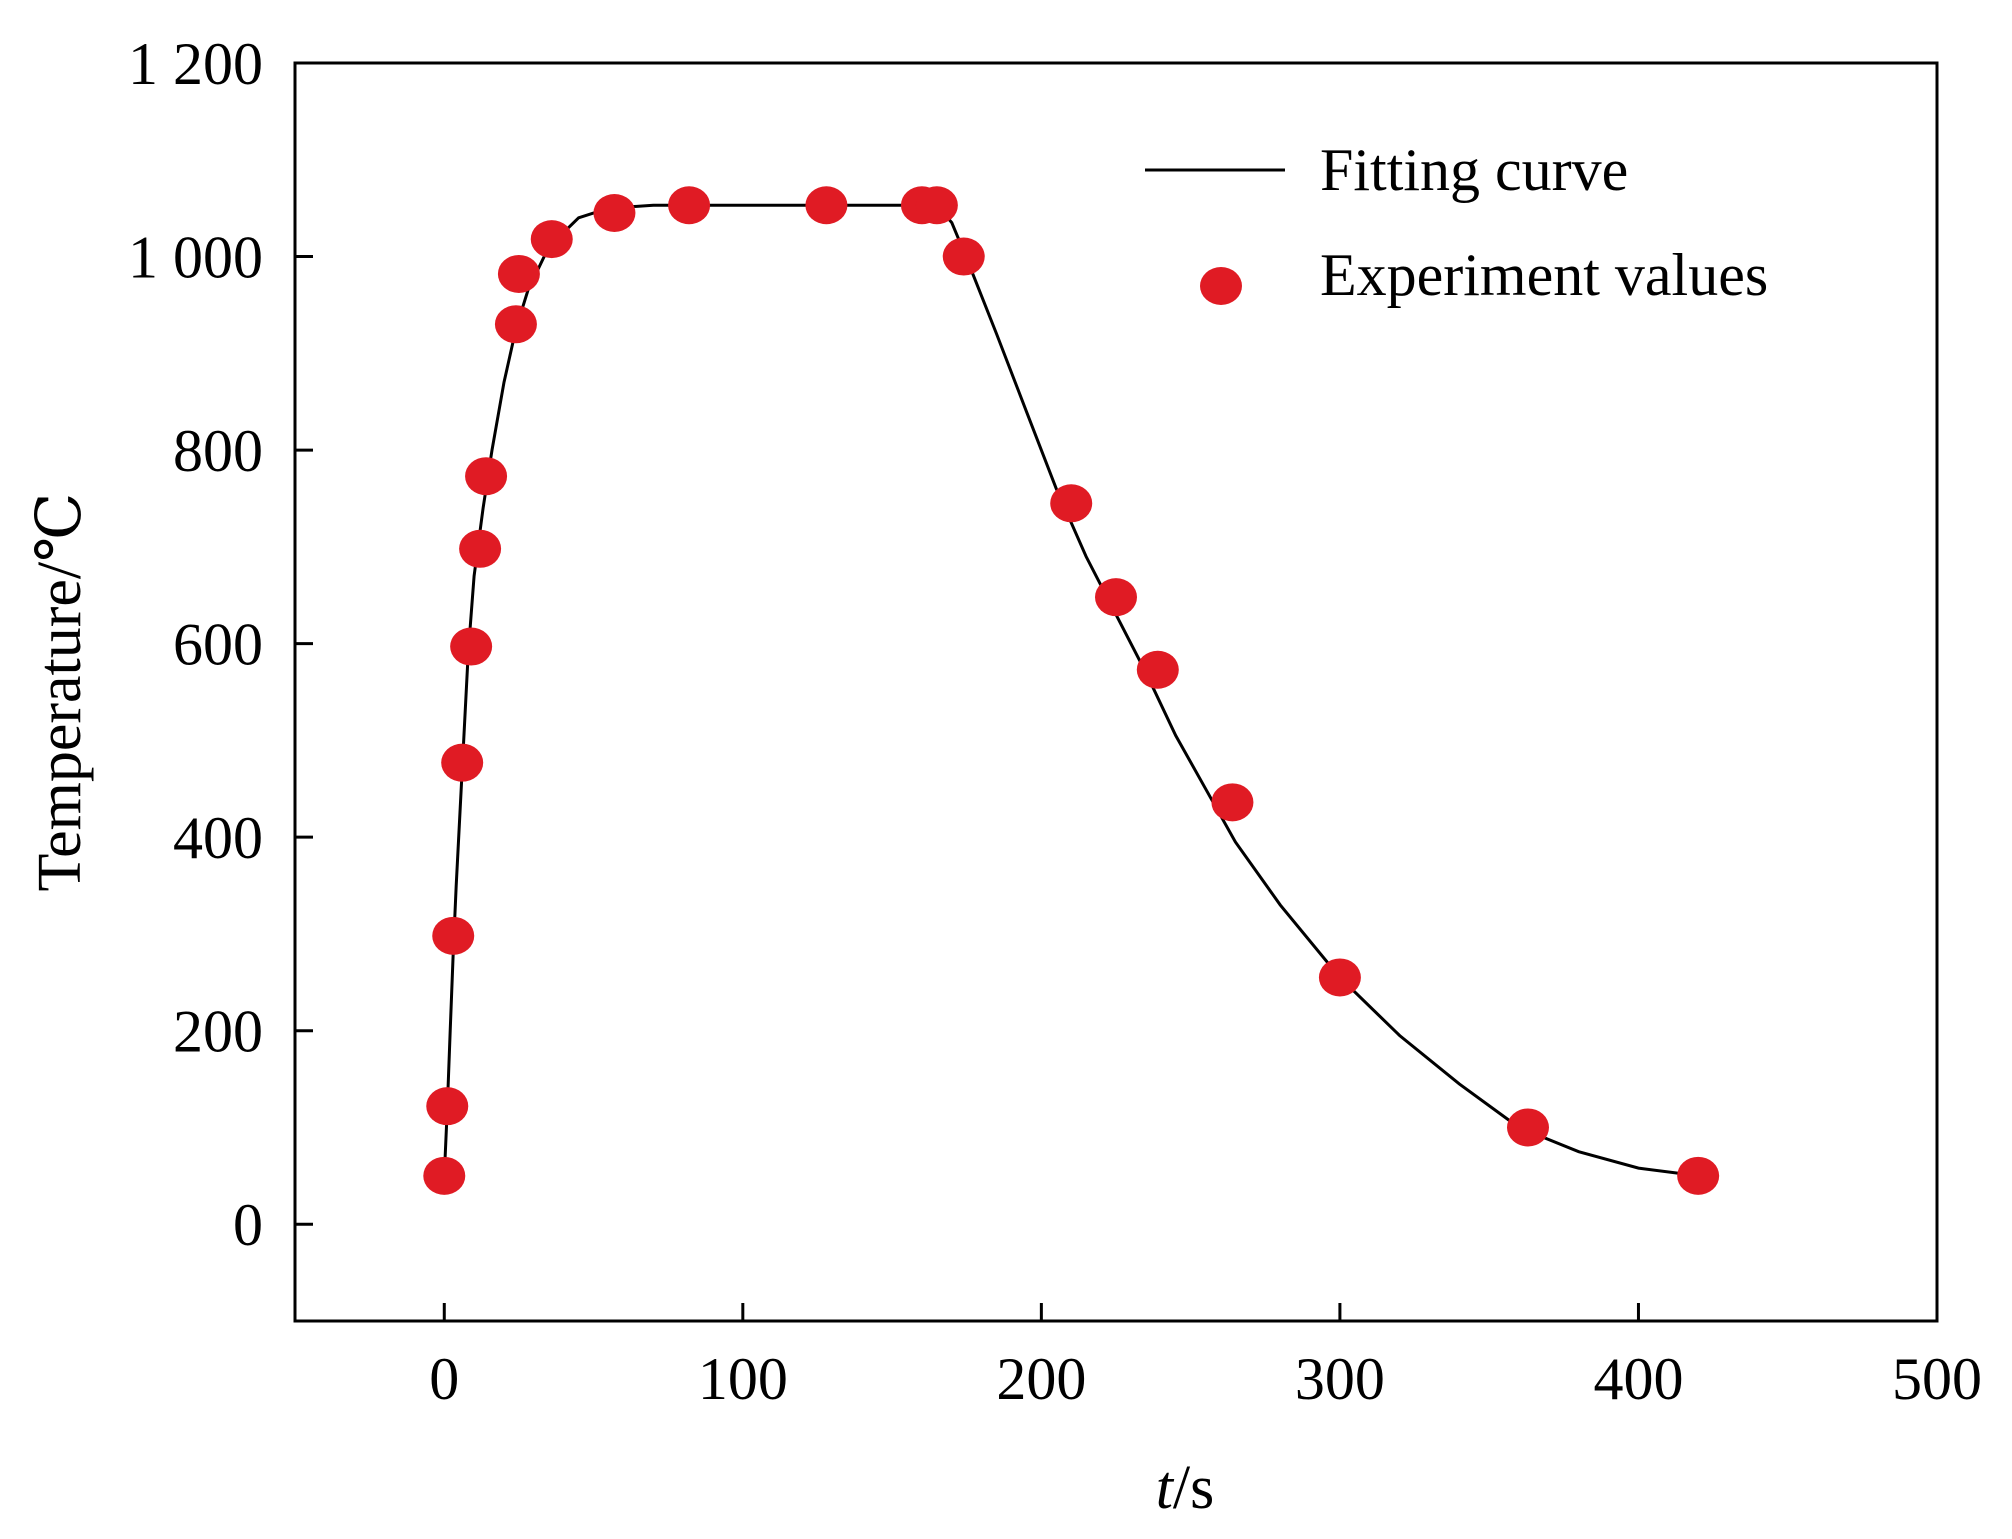 The height and width of the screenshot is (1539, 2012). What do you see at coordinates (743, 1379) in the screenshot?
I see `x-tick-label: 100` at bounding box center [743, 1379].